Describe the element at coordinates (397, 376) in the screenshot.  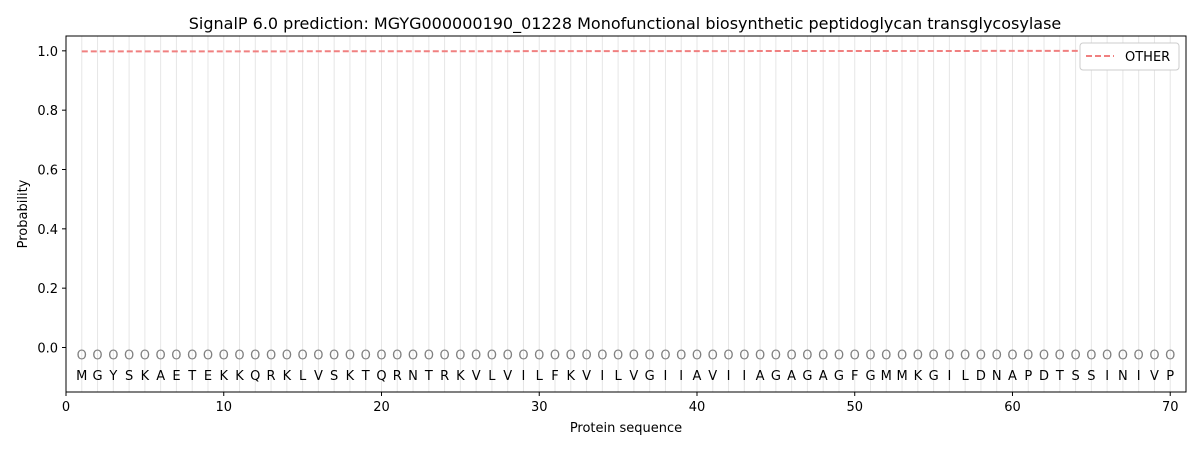
I see `residue-label-21: R` at that location.